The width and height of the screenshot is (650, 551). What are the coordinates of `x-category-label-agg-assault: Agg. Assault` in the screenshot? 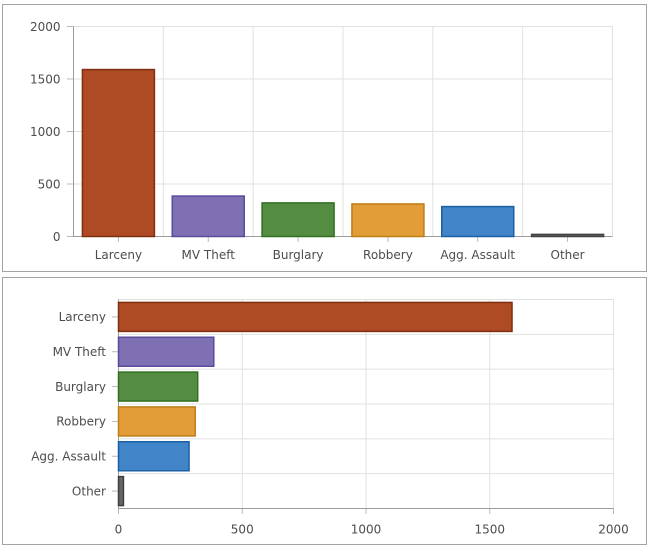 It's located at (477, 255).